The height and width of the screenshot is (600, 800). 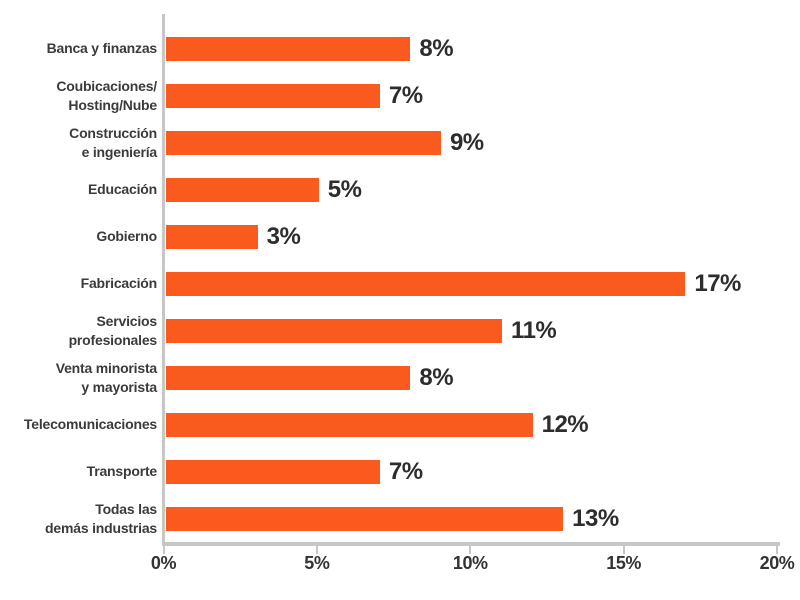 What do you see at coordinates (466, 142) in the screenshot?
I see `value-label: 9%` at bounding box center [466, 142].